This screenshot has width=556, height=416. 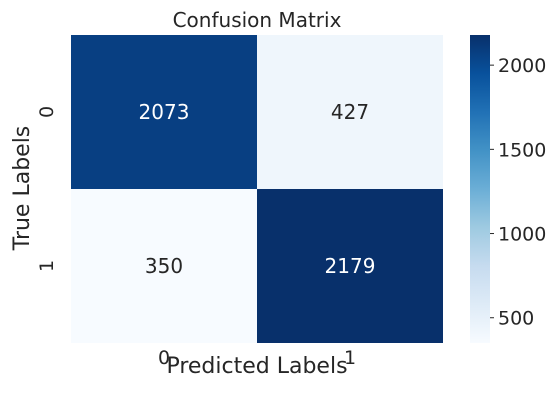 What do you see at coordinates (47, 266) in the screenshot?
I see `y-tick-label-1: 1` at bounding box center [47, 266].